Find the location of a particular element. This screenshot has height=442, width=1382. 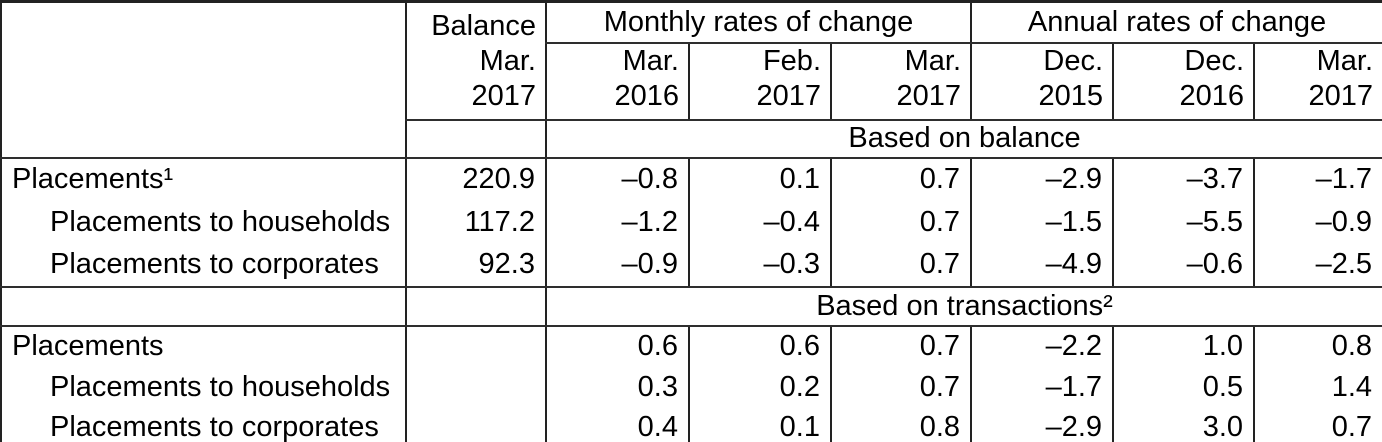

rate-value: –5.5 is located at coordinates (1183, 222).